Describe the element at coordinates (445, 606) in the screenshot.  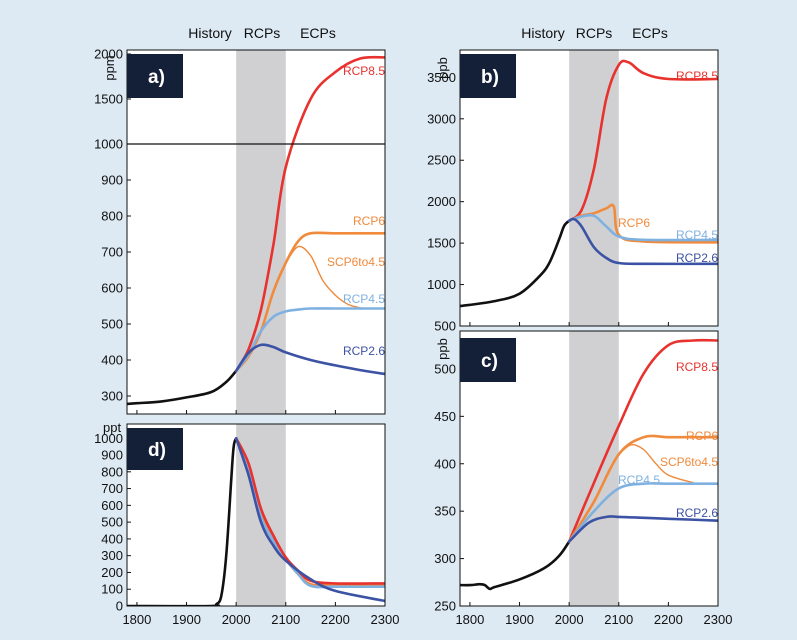
I see `y-tick-label-c-250: 250` at that location.